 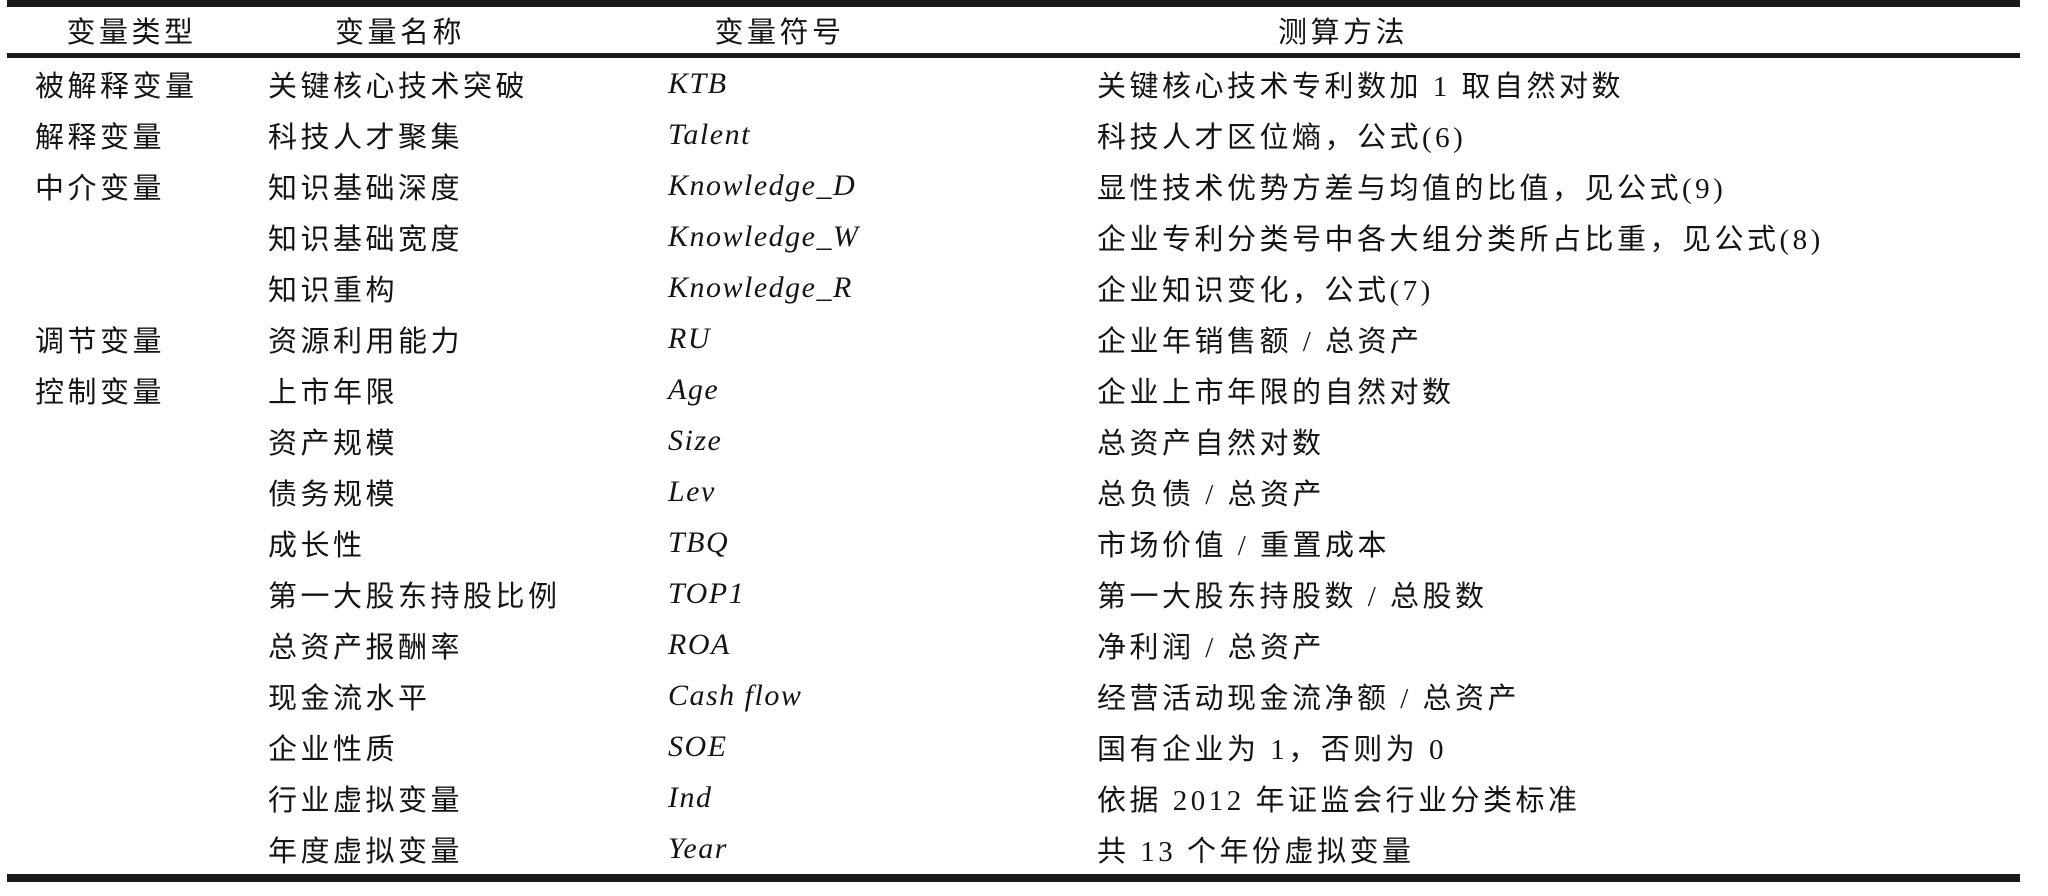 I want to click on cell-variable-symbol: TBQ, so click(x=779, y=542).